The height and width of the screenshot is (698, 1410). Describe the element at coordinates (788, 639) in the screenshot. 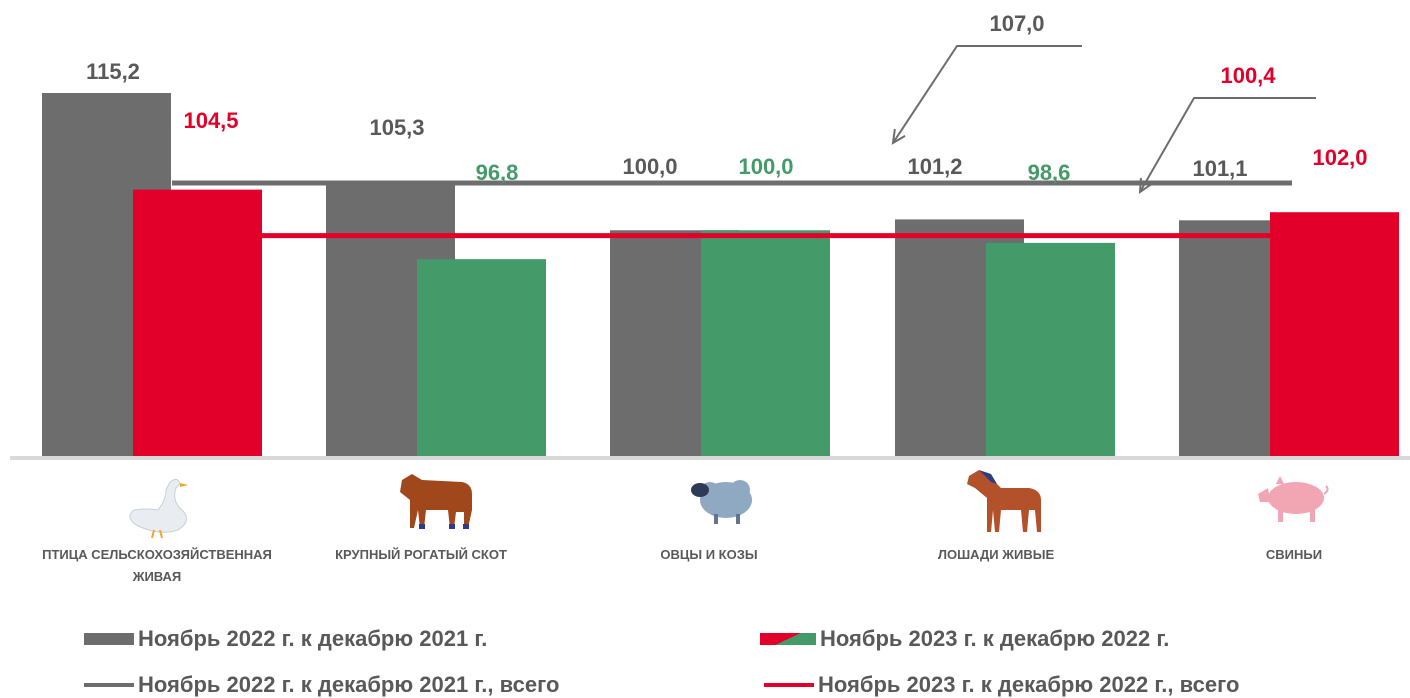

I see `legend-swatch-red-green-bar` at that location.